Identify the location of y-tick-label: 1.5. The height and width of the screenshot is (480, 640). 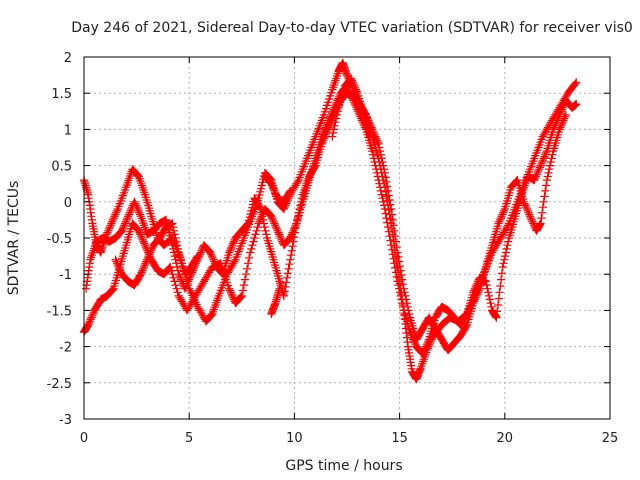
(61, 94).